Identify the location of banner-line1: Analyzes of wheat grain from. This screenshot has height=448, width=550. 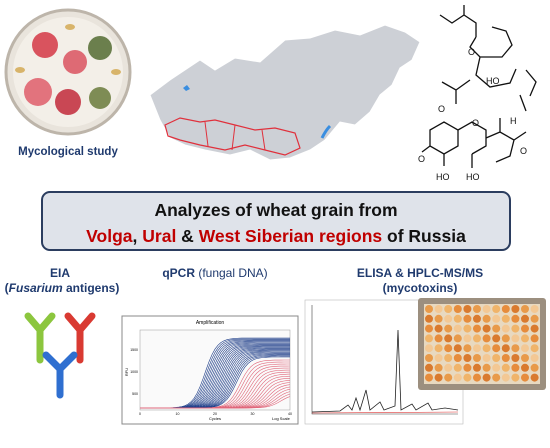
(275, 210).